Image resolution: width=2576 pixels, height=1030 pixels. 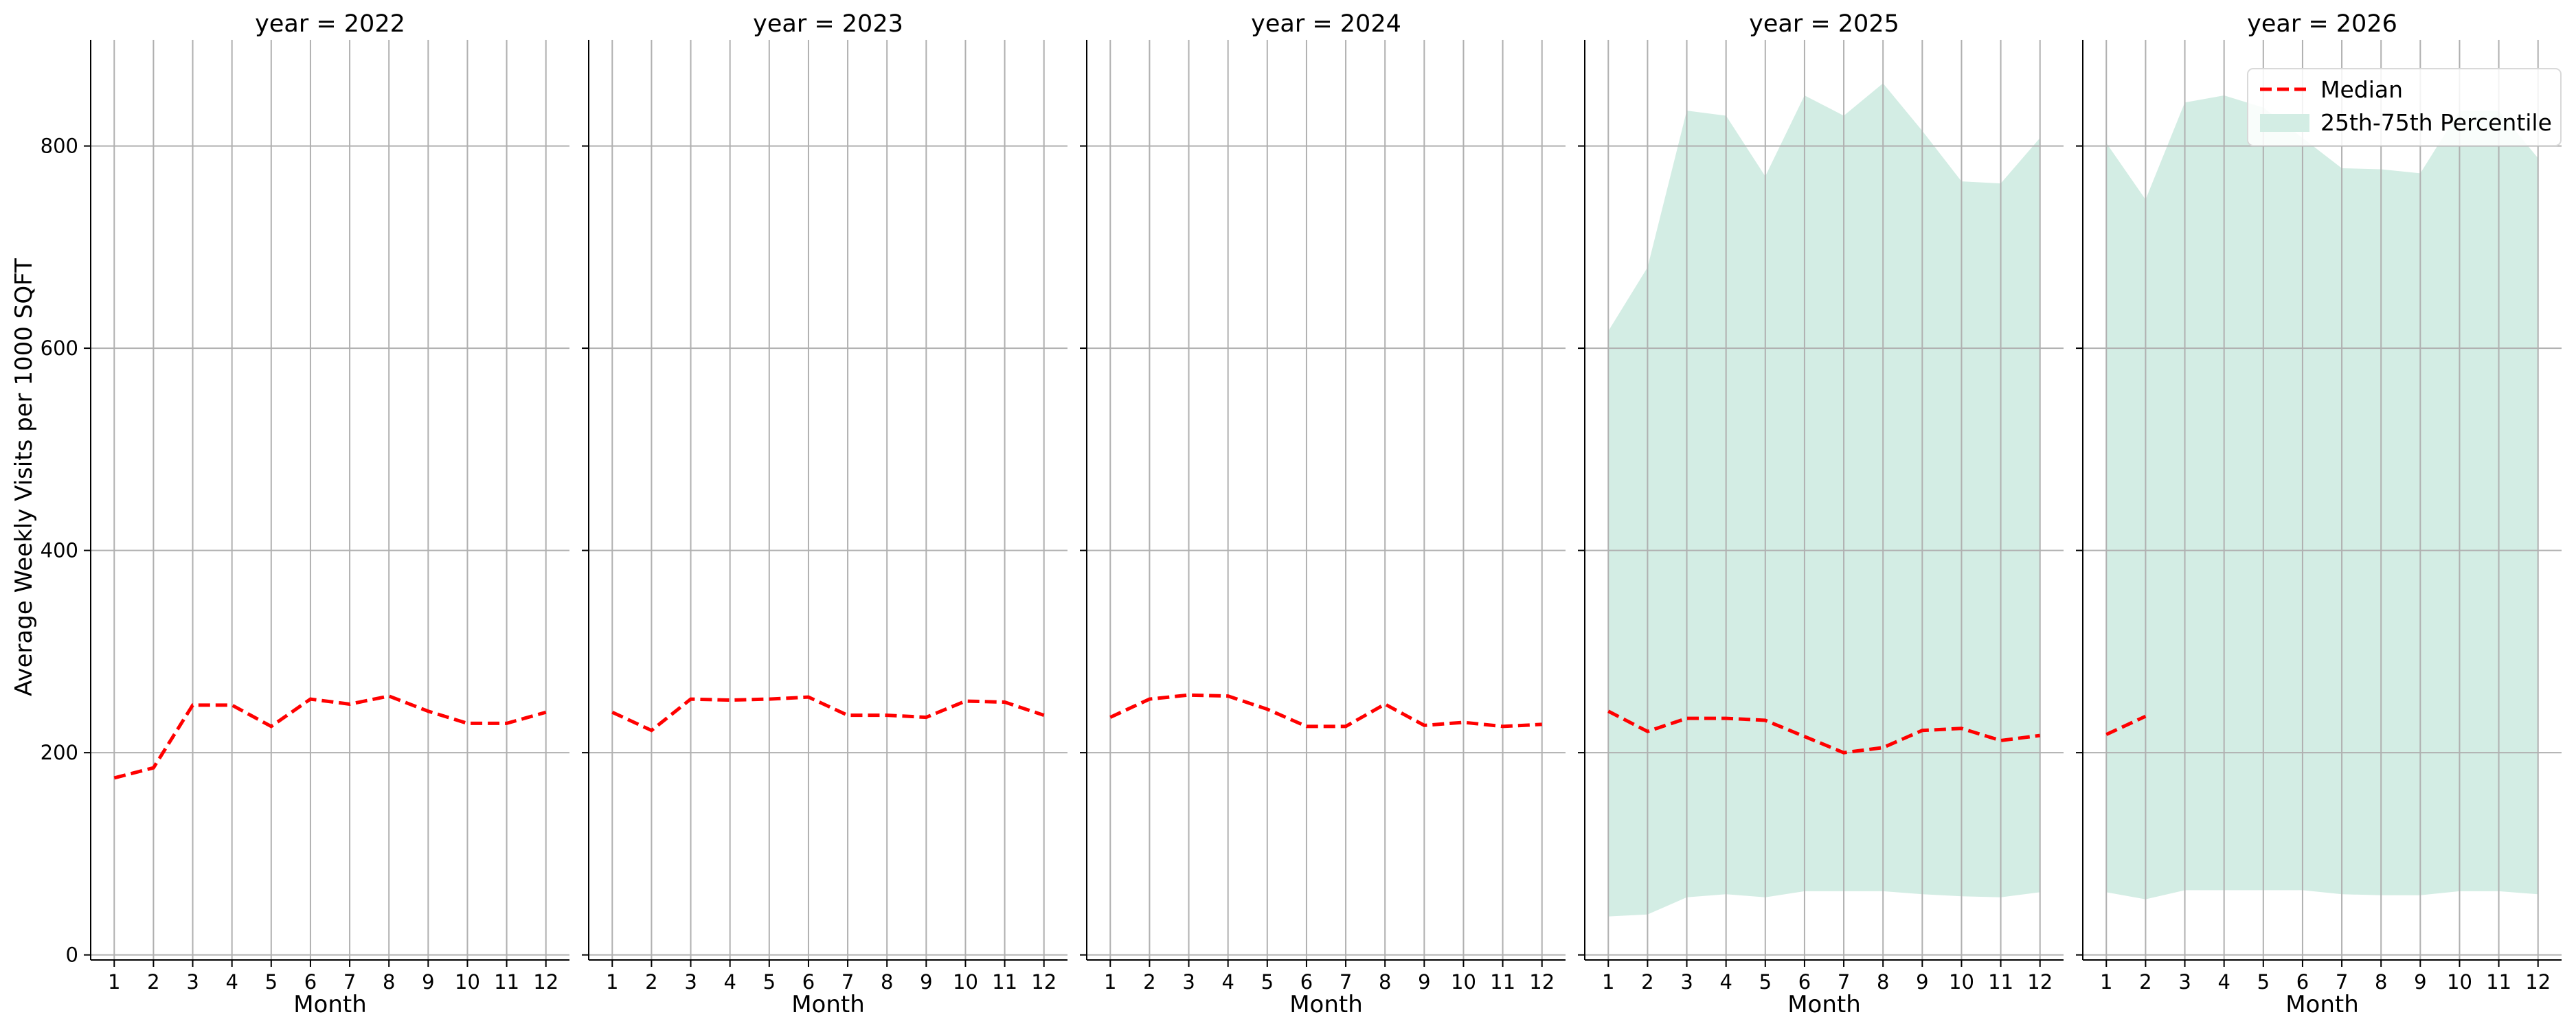 I want to click on legend-band-label: 25th-75th Percentile, so click(x=2436, y=122).